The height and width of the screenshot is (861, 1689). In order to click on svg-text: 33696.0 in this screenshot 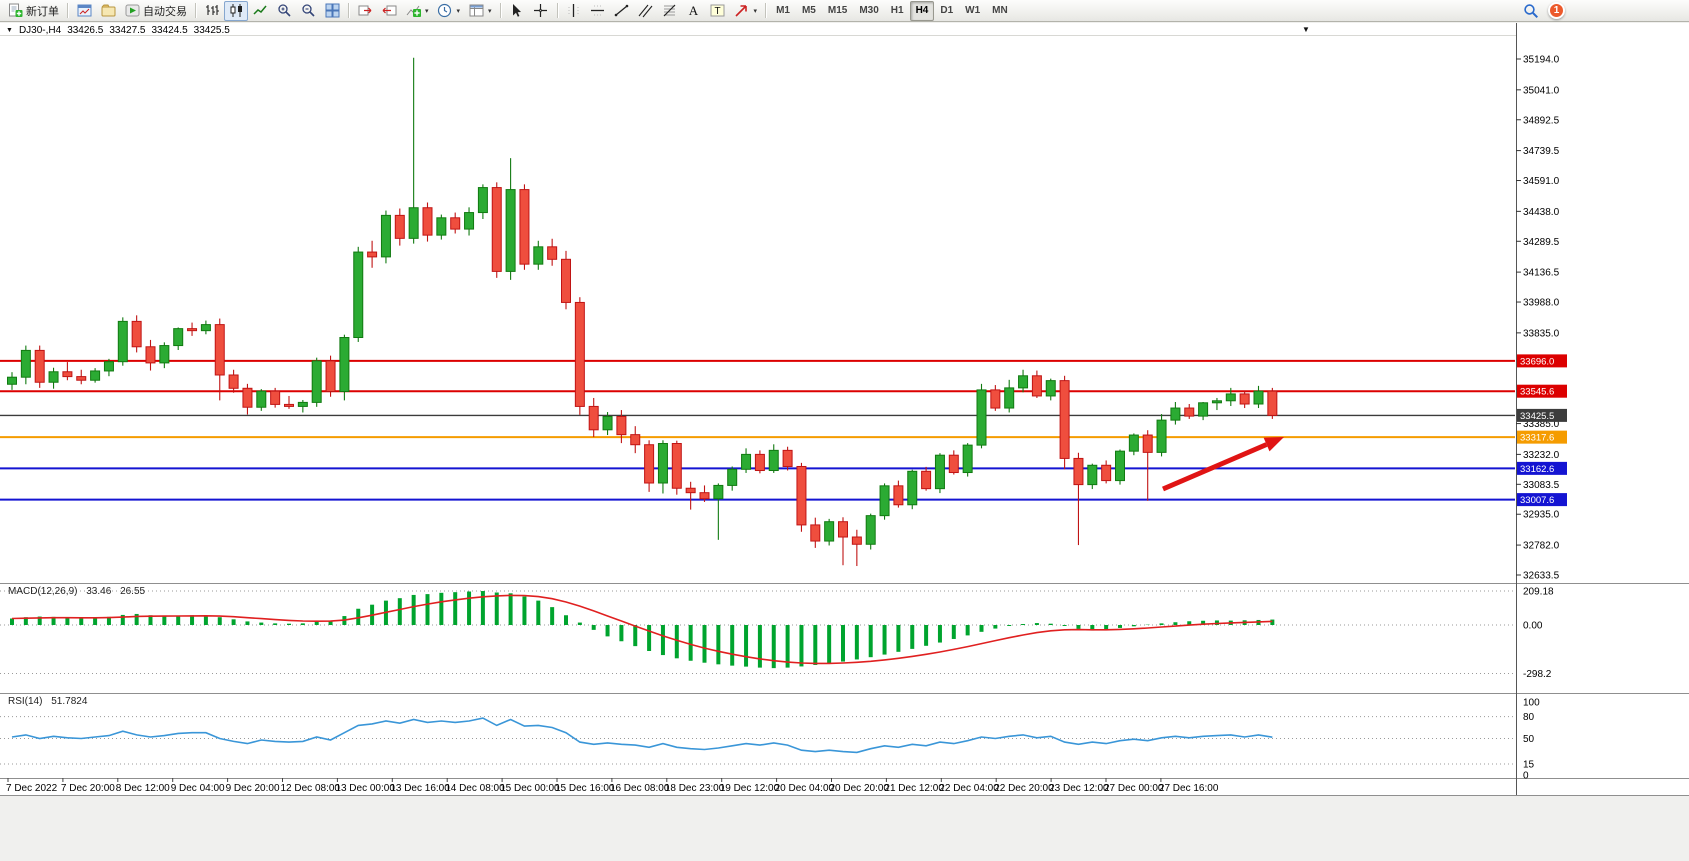, I will do `click(1537, 361)`.